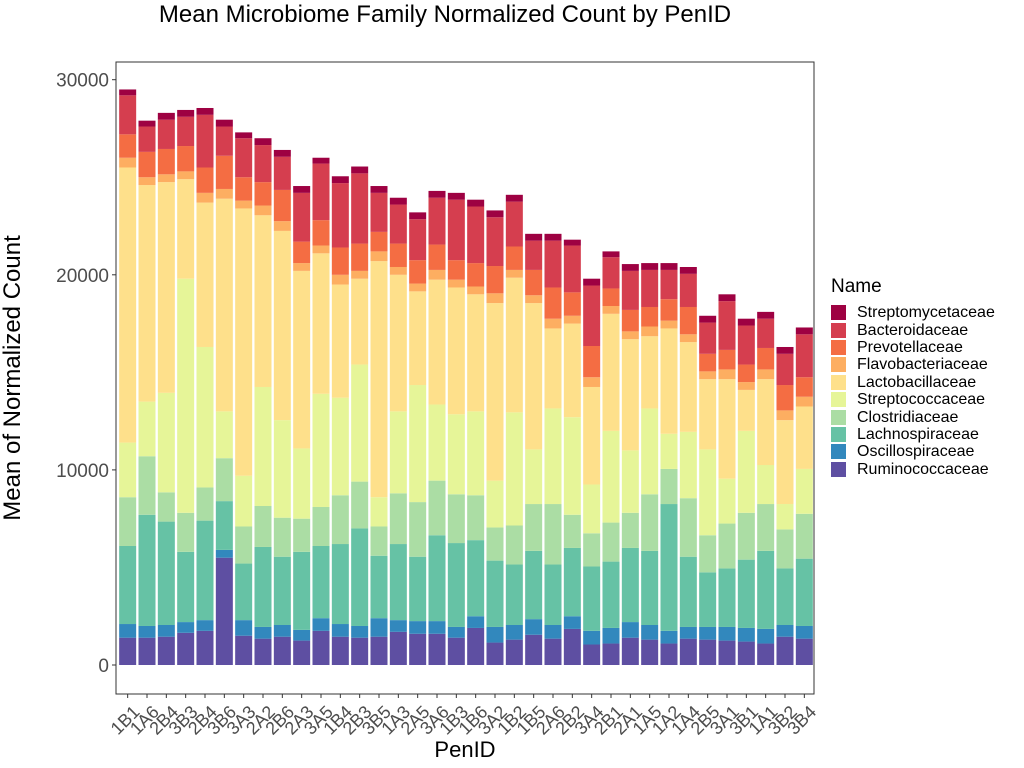 This screenshot has width=1024, height=768. What do you see at coordinates (82, 471) in the screenshot?
I see `y-tick-label: 10000` at bounding box center [82, 471].